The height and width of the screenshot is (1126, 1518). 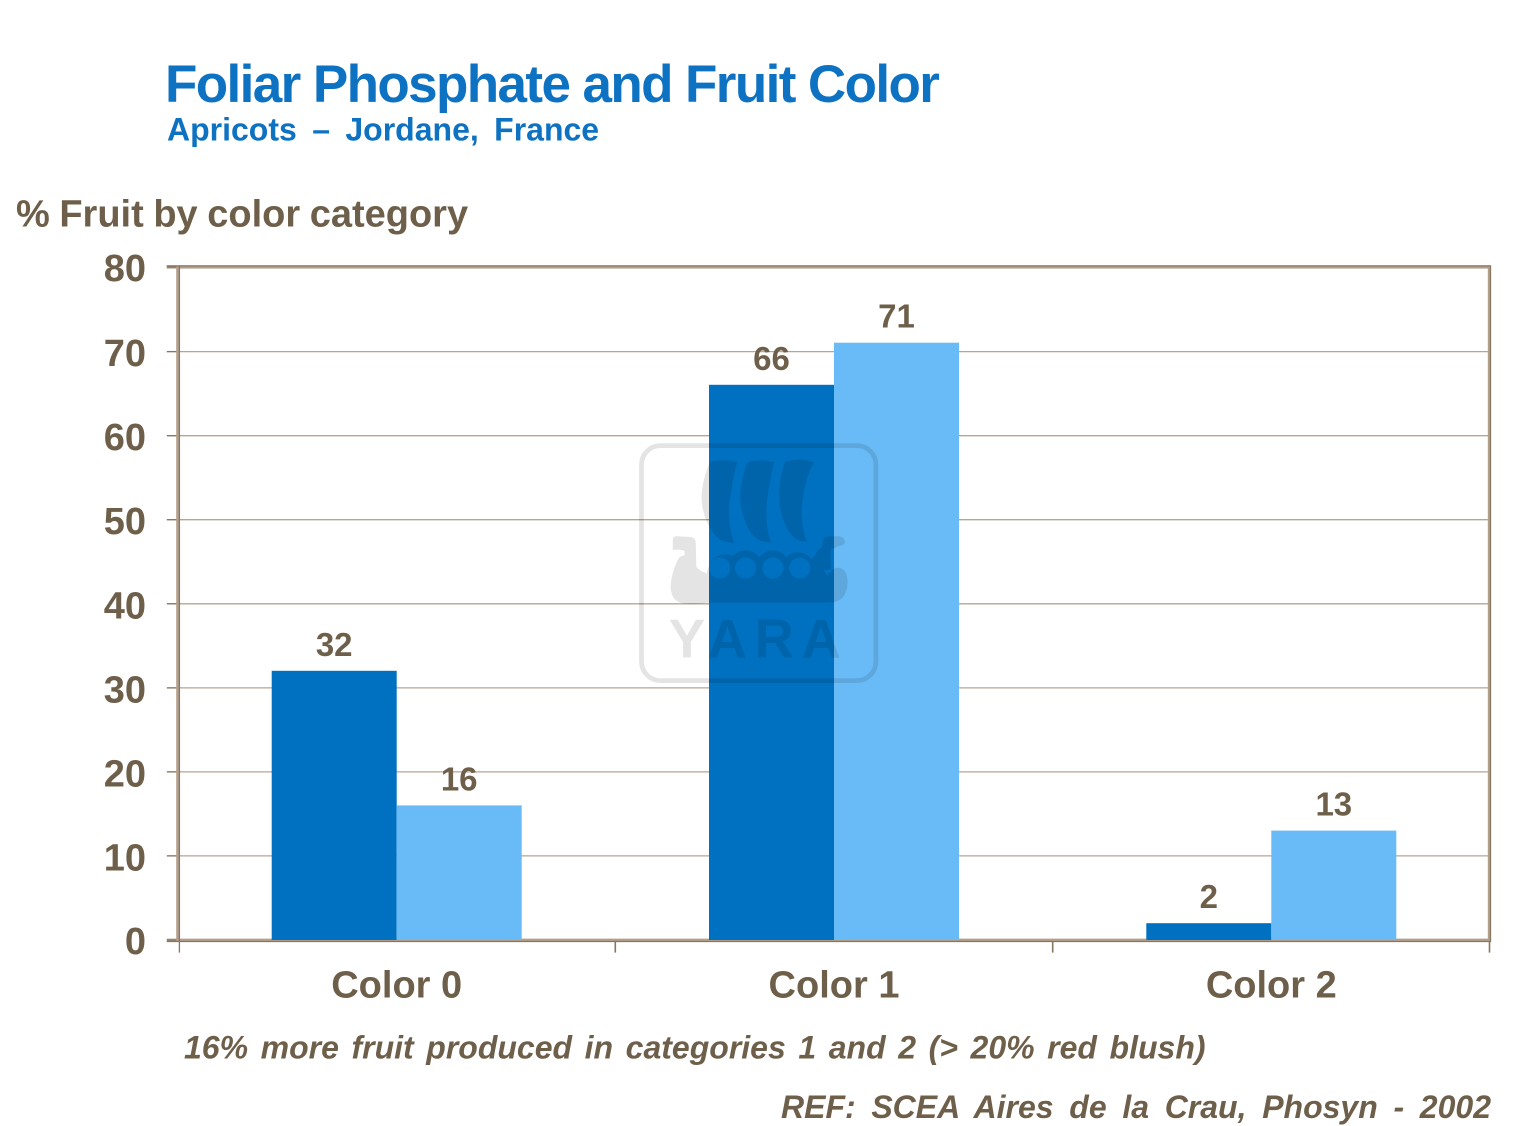 I want to click on svg-text: 60, so click(x=125, y=438).